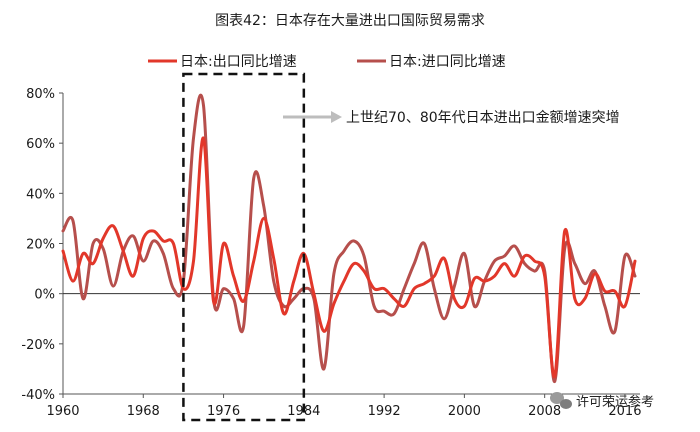  I want to click on chart-title: 图表42：日本存在大量进出口国际贸易需求, so click(350, 21).